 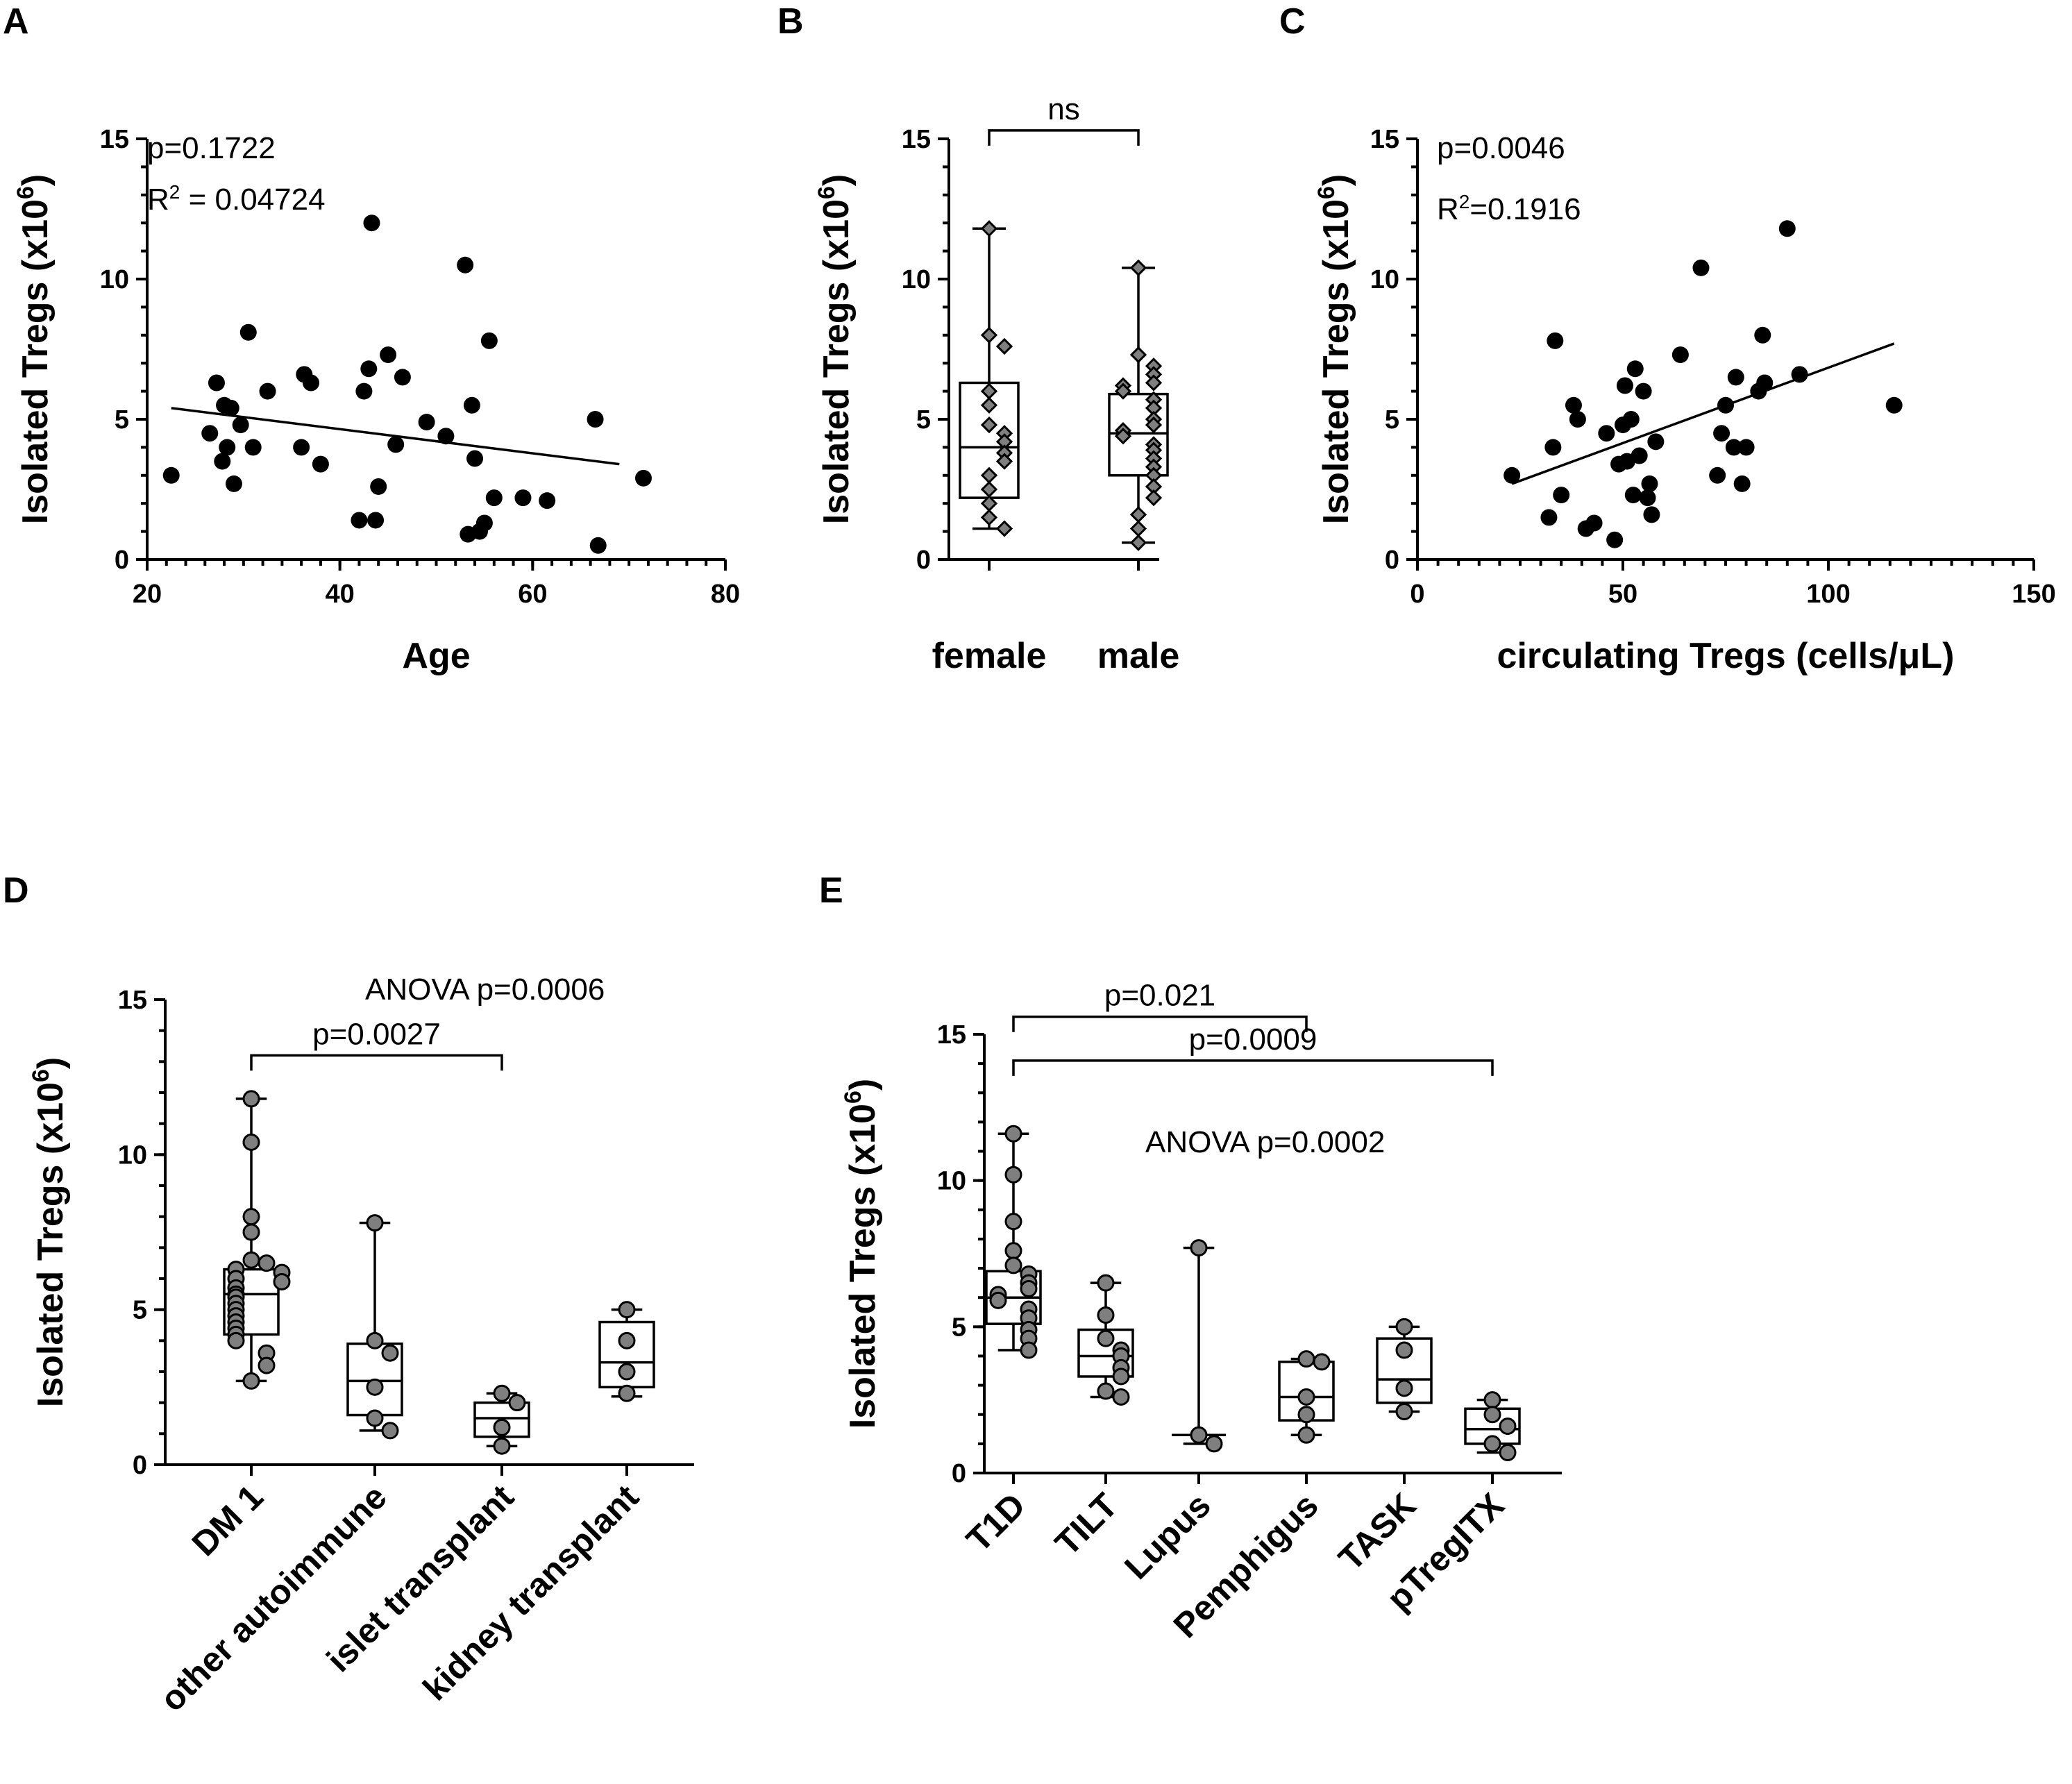 I want to click on category-label: female, so click(x=990, y=656).